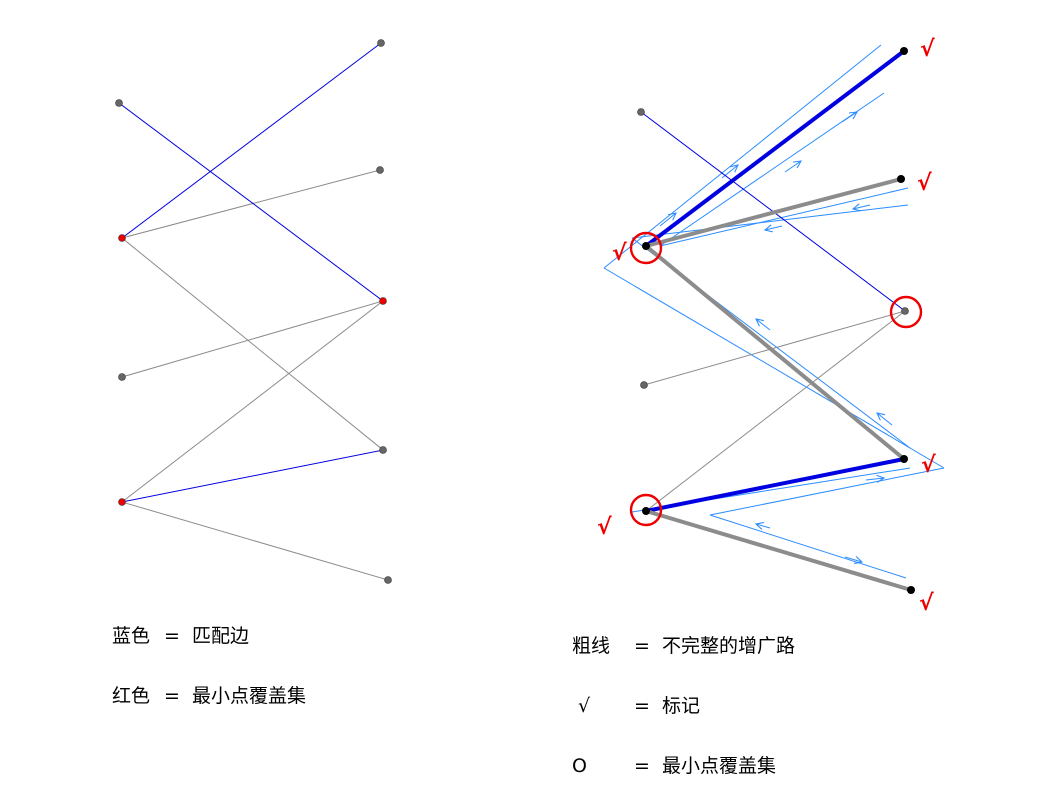  What do you see at coordinates (122, 502) in the screenshot?
I see `node-left-4-cover` at bounding box center [122, 502].